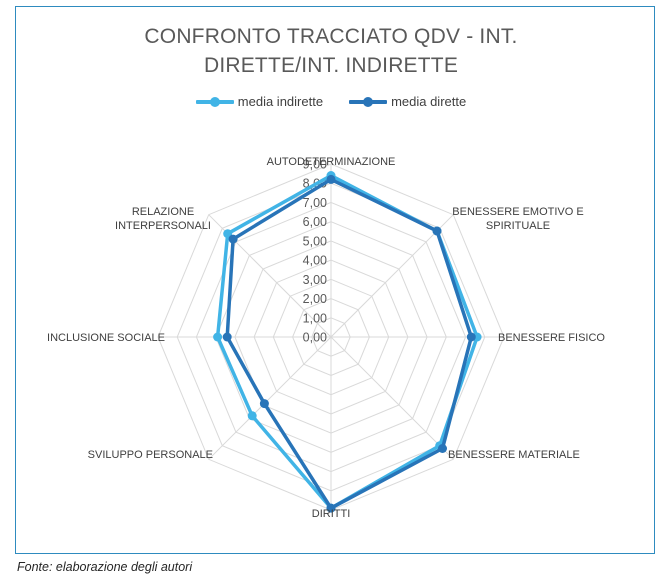 The width and height of the screenshot is (662, 582). Describe the element at coordinates (331, 101) in the screenshot. I see `chart-legend: media indirette media dirette` at that location.